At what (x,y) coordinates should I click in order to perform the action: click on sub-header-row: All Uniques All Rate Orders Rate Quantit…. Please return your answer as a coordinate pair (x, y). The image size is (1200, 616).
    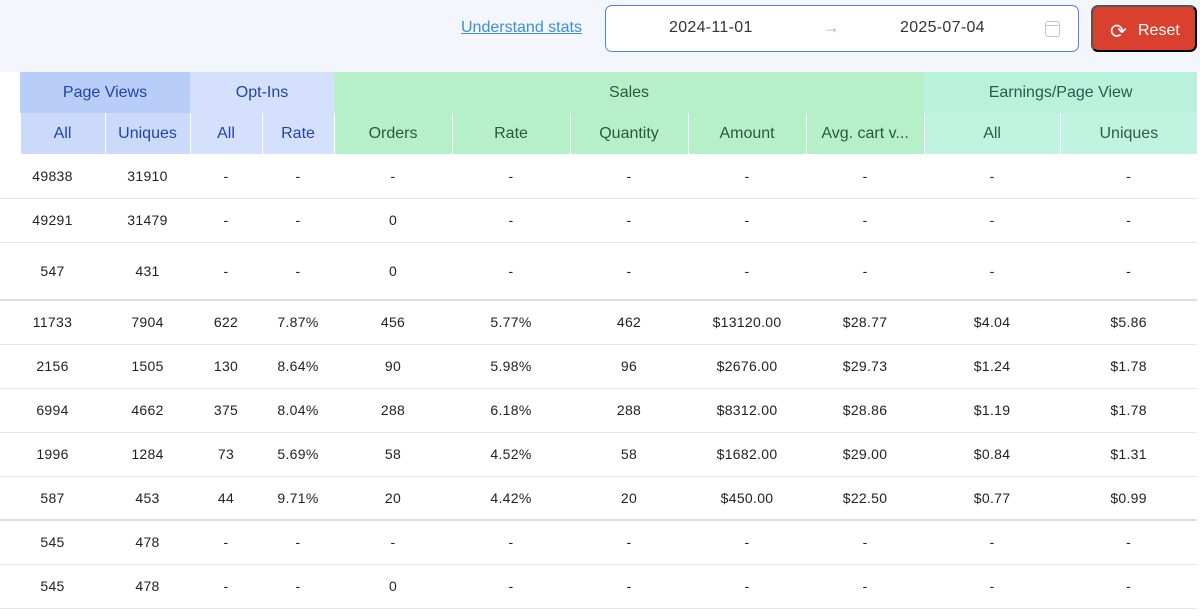
    Looking at the image, I should click on (599, 133).